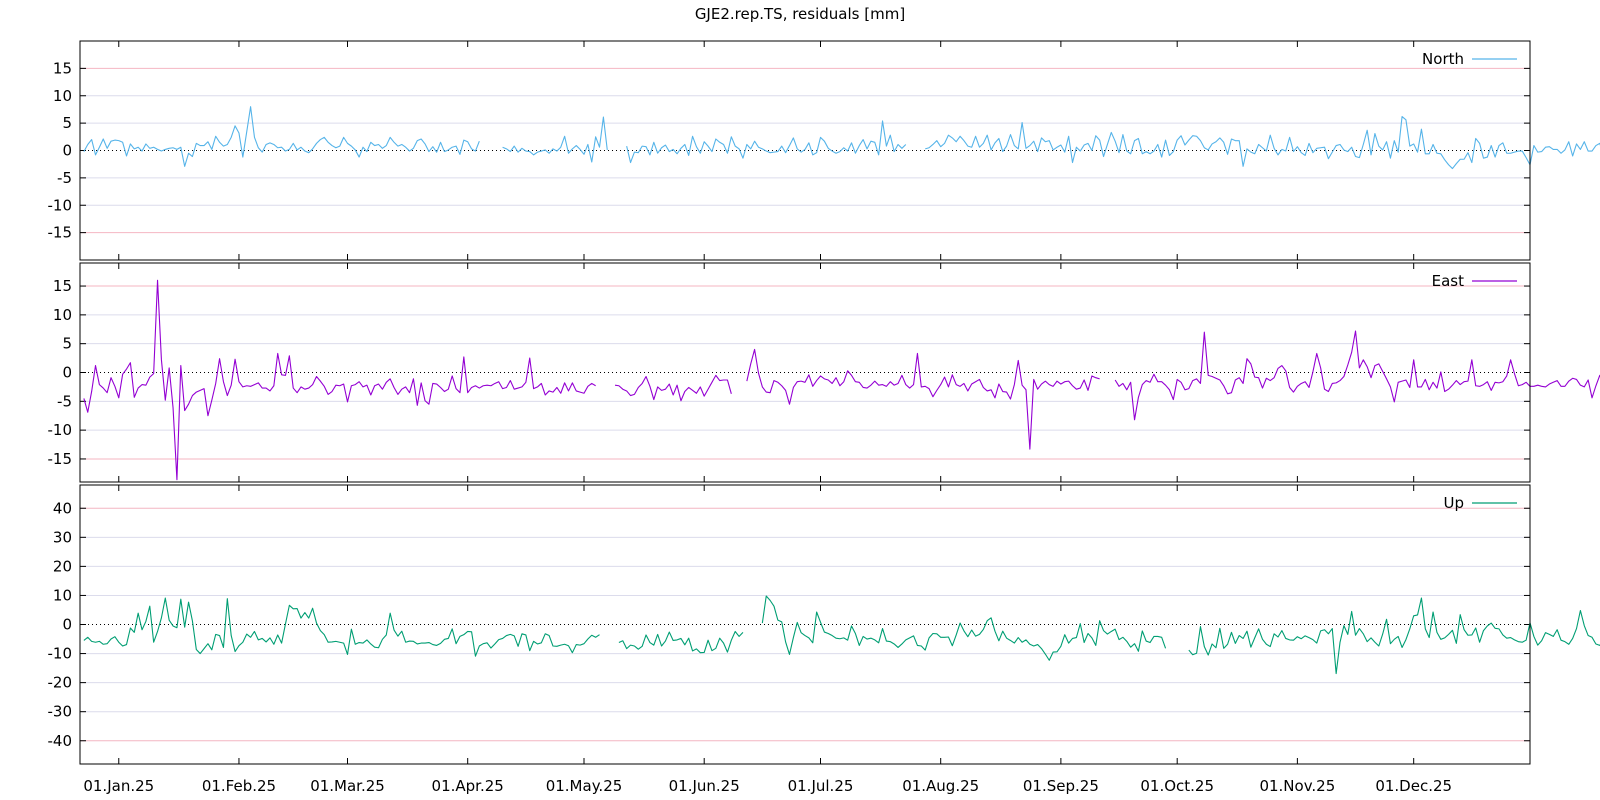 The image size is (1600, 800). Describe the element at coordinates (67, 151) in the screenshot. I see `north-ytick-label: 0` at that location.